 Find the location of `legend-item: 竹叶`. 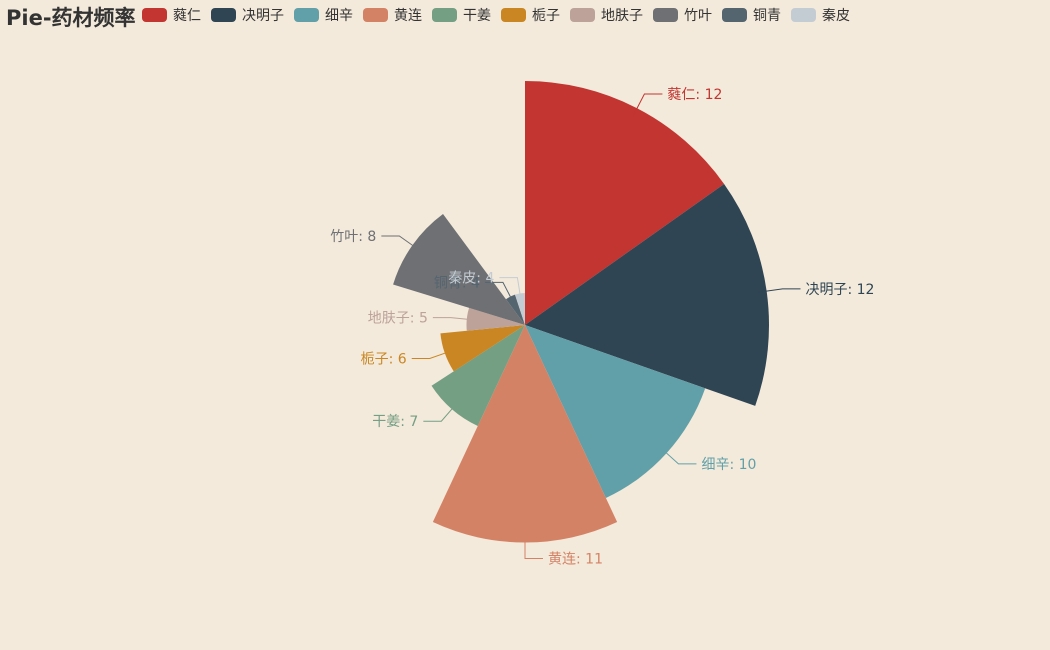

legend-item: 竹叶 is located at coordinates (682, 15).